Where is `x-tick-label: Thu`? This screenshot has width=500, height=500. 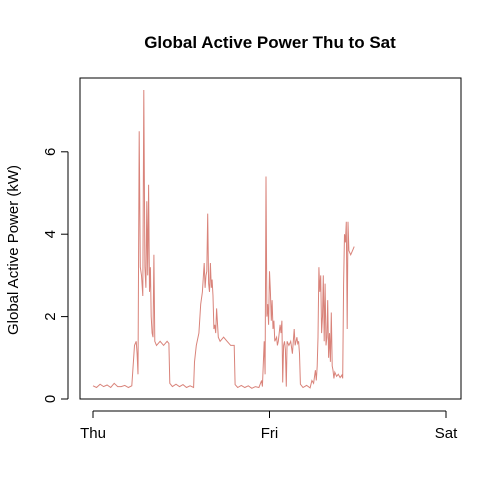 x-tick-label: Thu is located at coordinates (93, 433).